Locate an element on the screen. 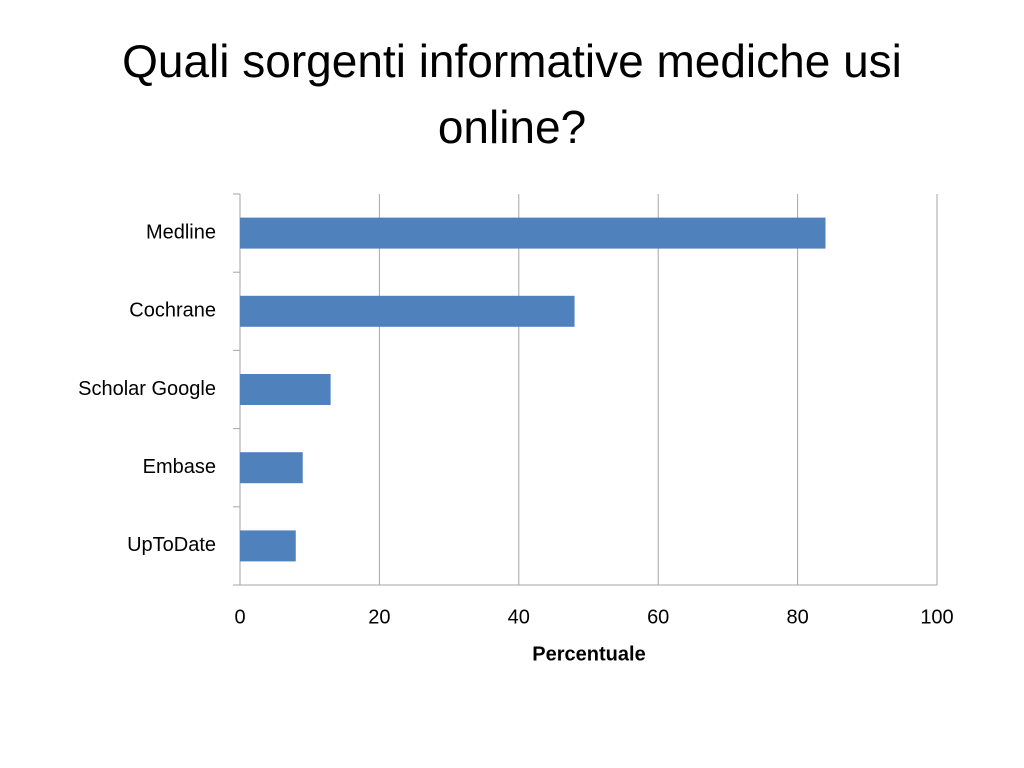 The height and width of the screenshot is (768, 1024). y-tick-label: UpToDate is located at coordinates (171, 545).